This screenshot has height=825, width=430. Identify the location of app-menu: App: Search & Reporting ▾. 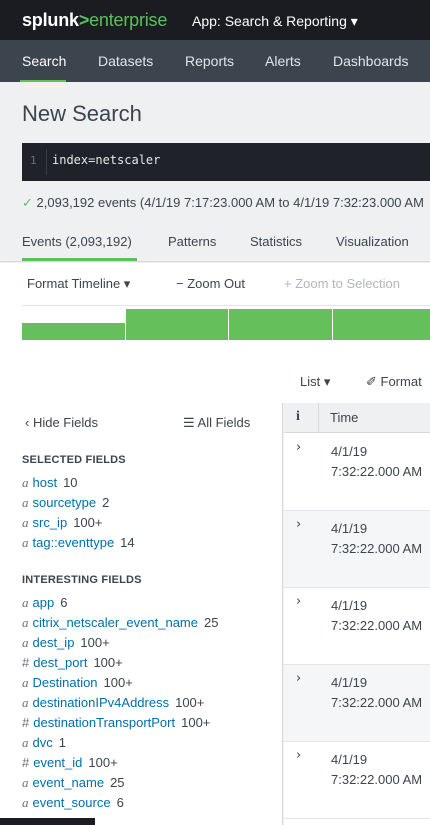
(275, 21).